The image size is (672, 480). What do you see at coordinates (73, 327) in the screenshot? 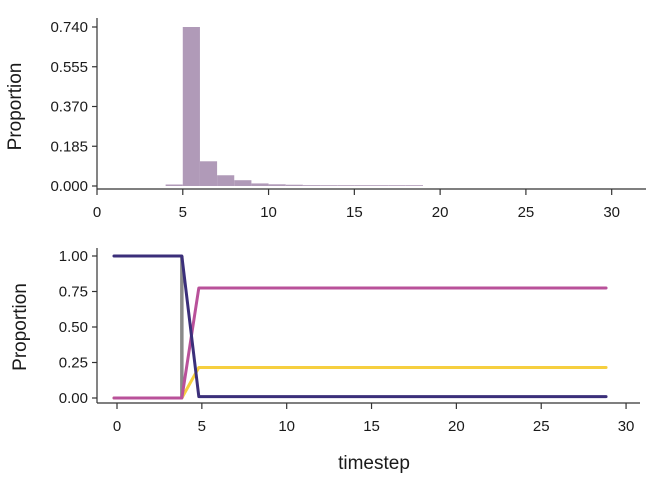
I see `y-tick-label: 0.50` at bounding box center [73, 327].